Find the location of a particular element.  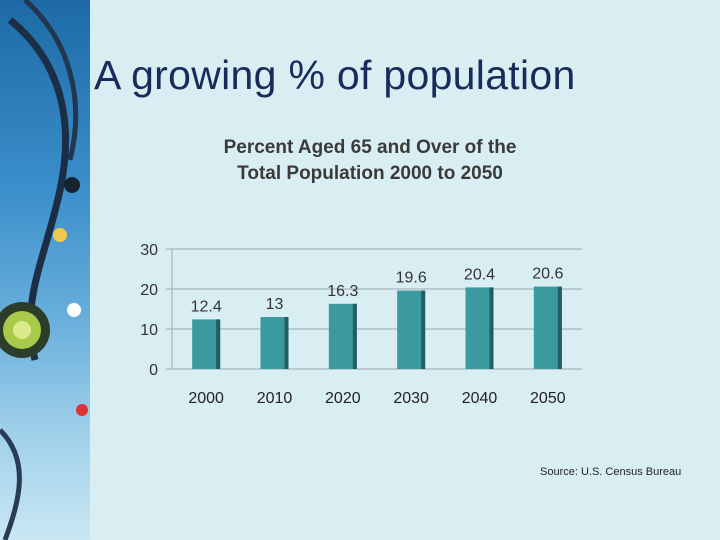

x-tick-label: 2040 is located at coordinates (480, 398).